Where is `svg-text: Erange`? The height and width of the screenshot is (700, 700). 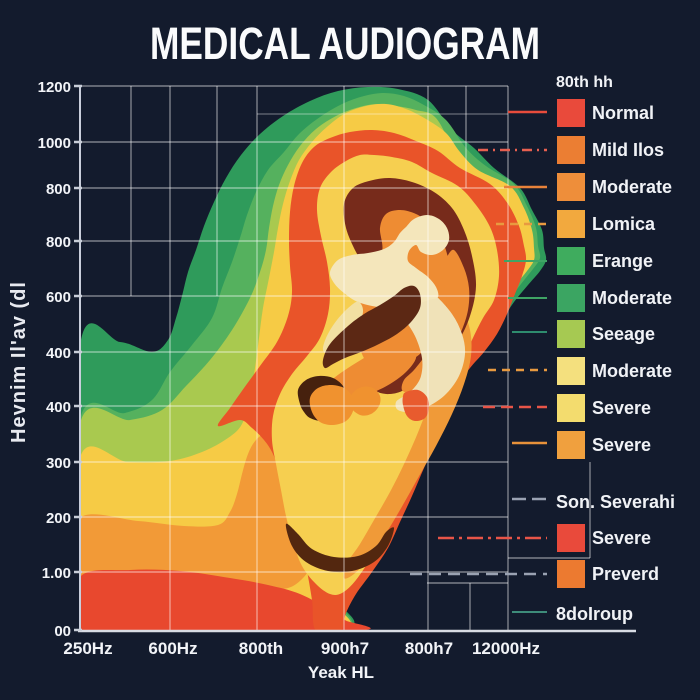
svg-text: Erange is located at coordinates (622, 261).